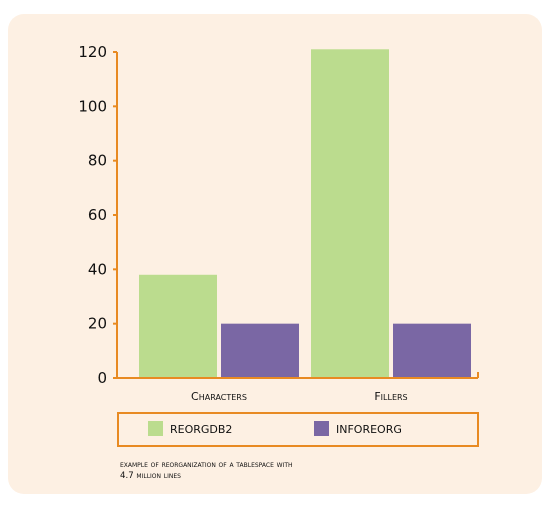  Describe the element at coordinates (260, 350) in the screenshot. I see `bar-inforeorg-characters` at that location.